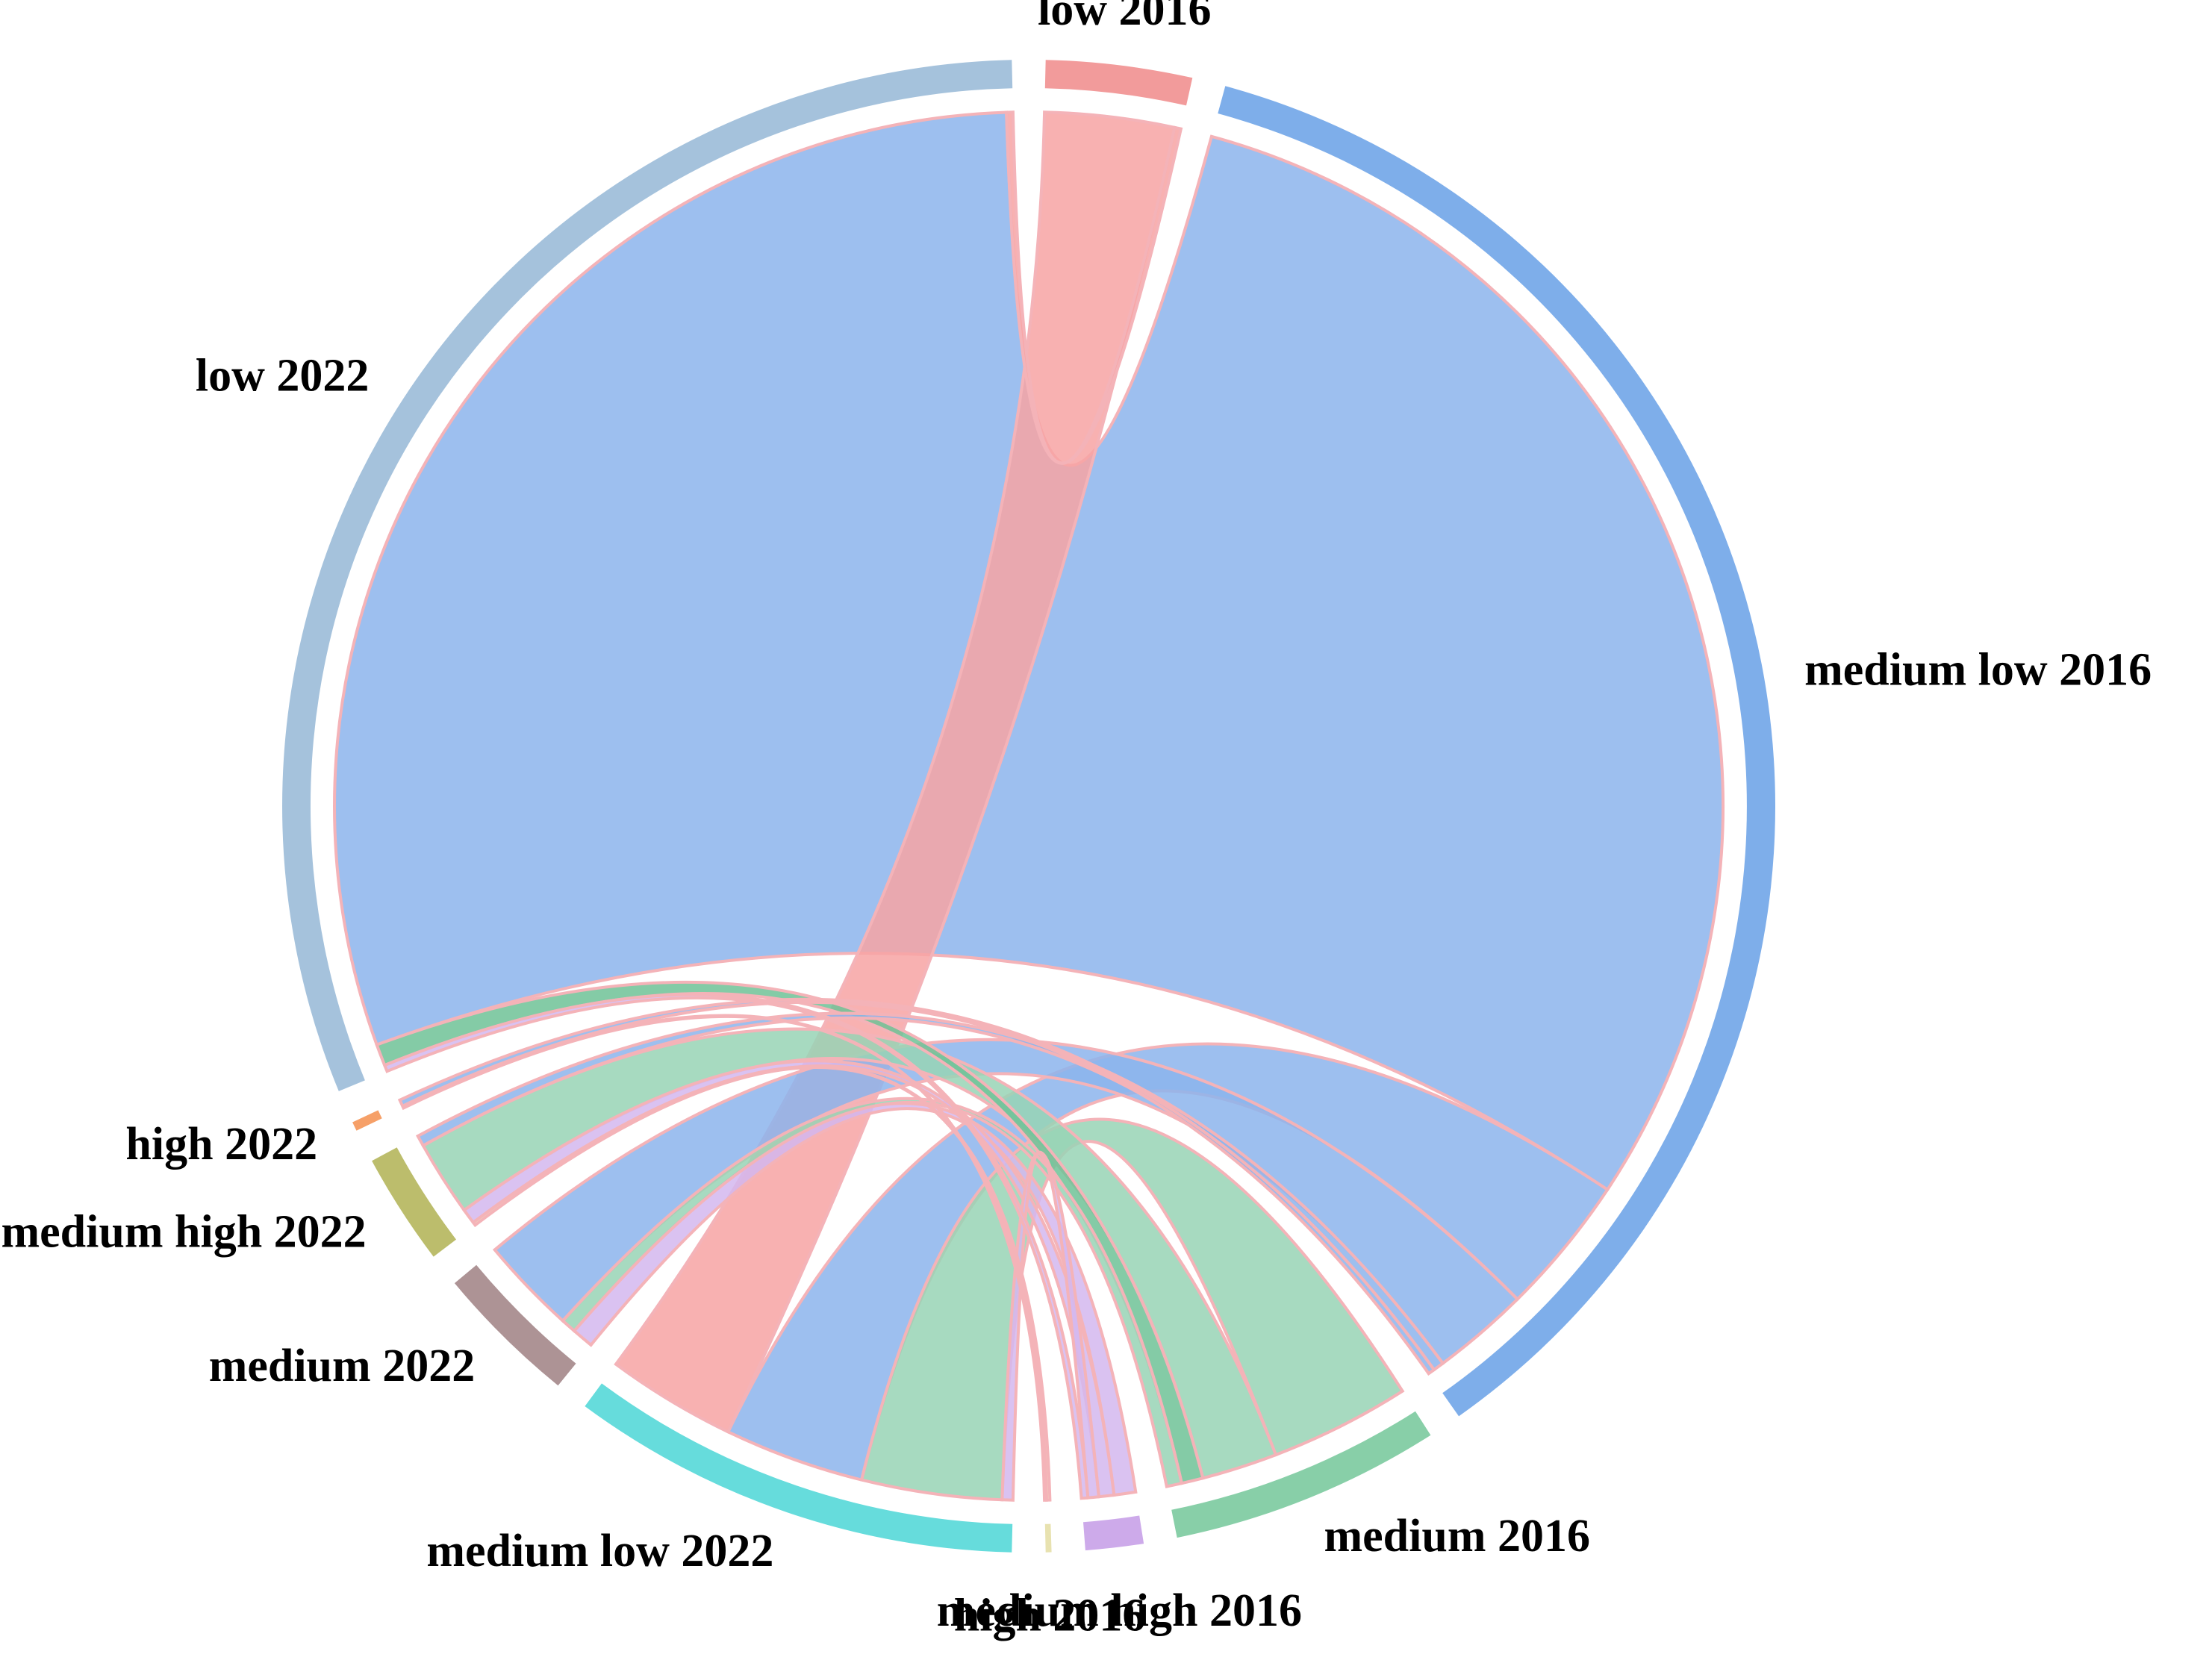 This screenshot has height=1669, width=2212. I want to click on ribbon-medium-2016-to-medium-2022, so click(873, 1292).